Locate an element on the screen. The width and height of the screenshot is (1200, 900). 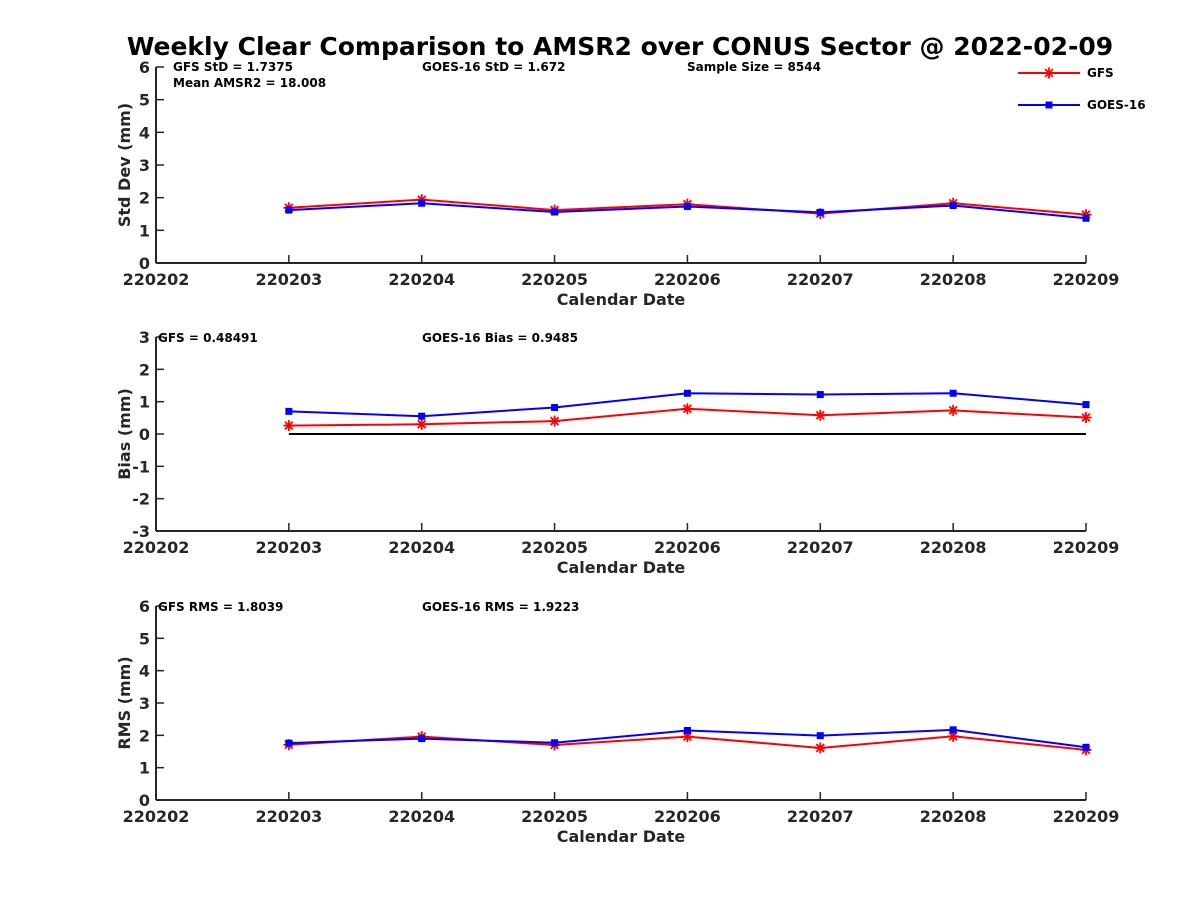
legend-goes-marker is located at coordinates (1049, 105).